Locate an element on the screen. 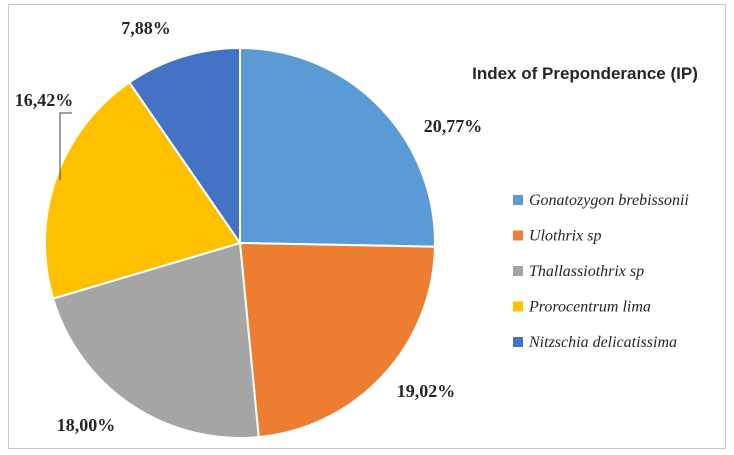 The height and width of the screenshot is (455, 734). pie-slice-thallassiothrix-sp is located at coordinates (155, 340).